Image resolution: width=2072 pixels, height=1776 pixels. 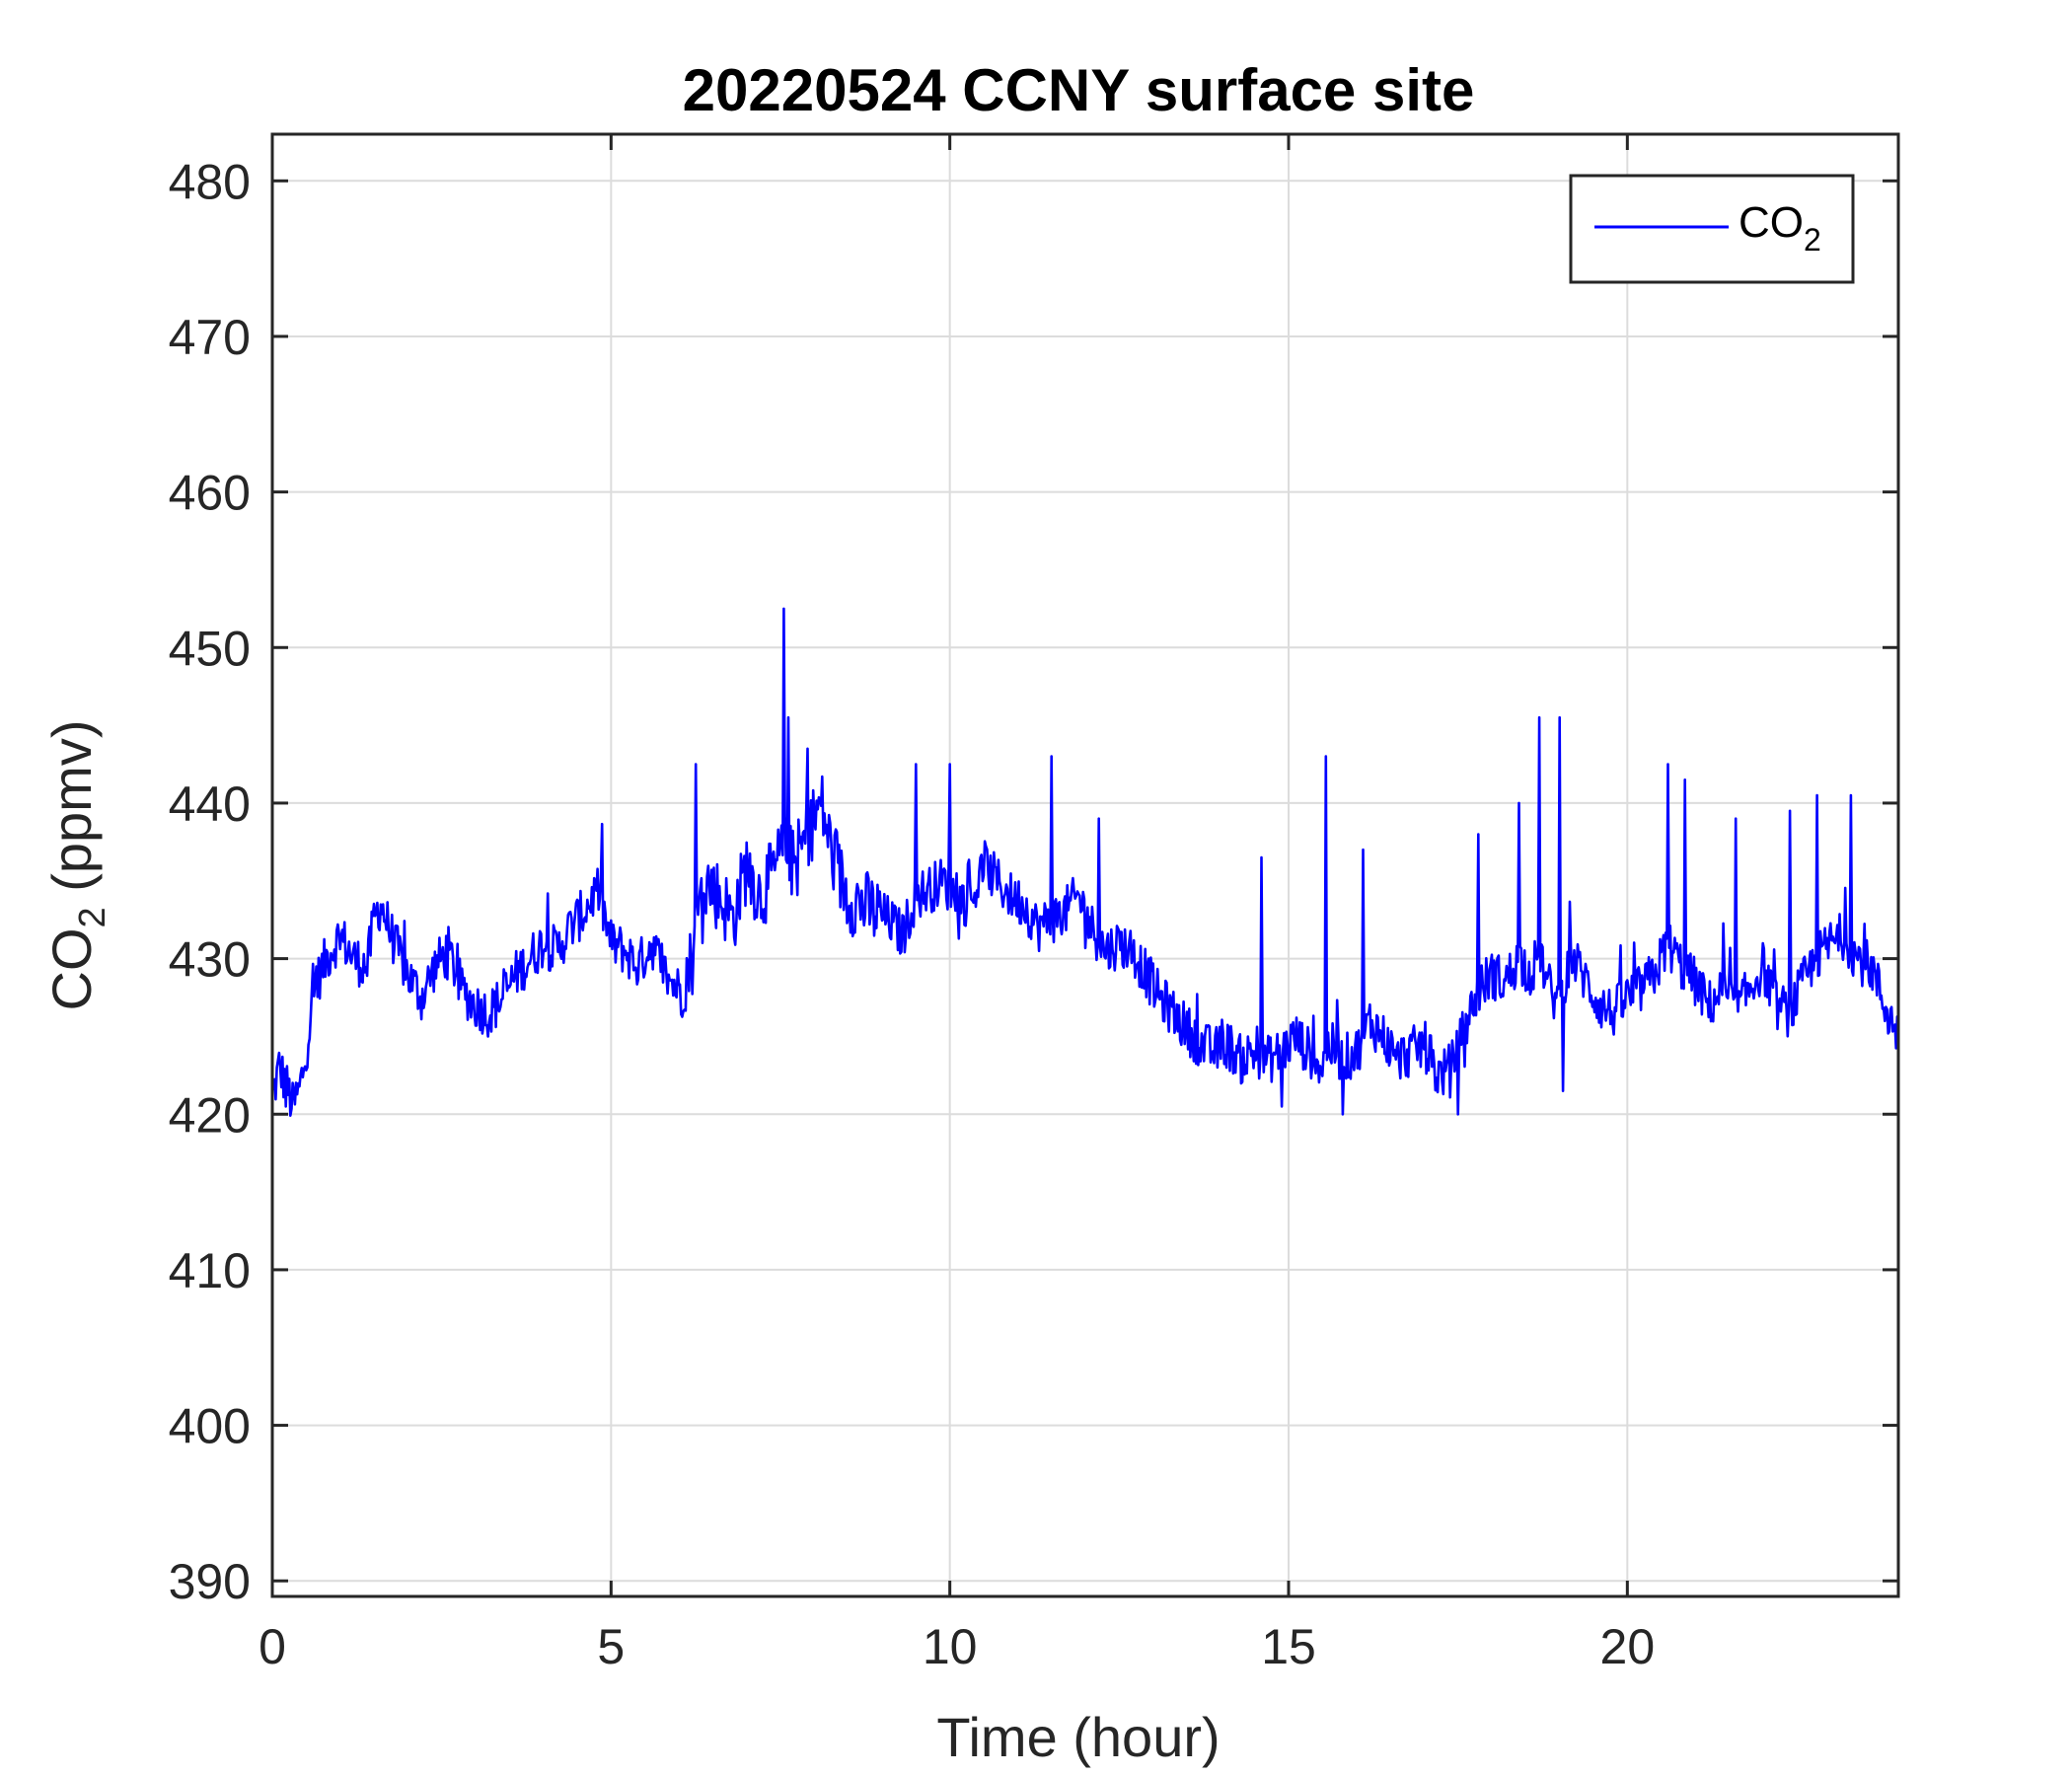 What do you see at coordinates (951, 1647) in the screenshot?
I see `x-tick-label: 10` at bounding box center [951, 1647].